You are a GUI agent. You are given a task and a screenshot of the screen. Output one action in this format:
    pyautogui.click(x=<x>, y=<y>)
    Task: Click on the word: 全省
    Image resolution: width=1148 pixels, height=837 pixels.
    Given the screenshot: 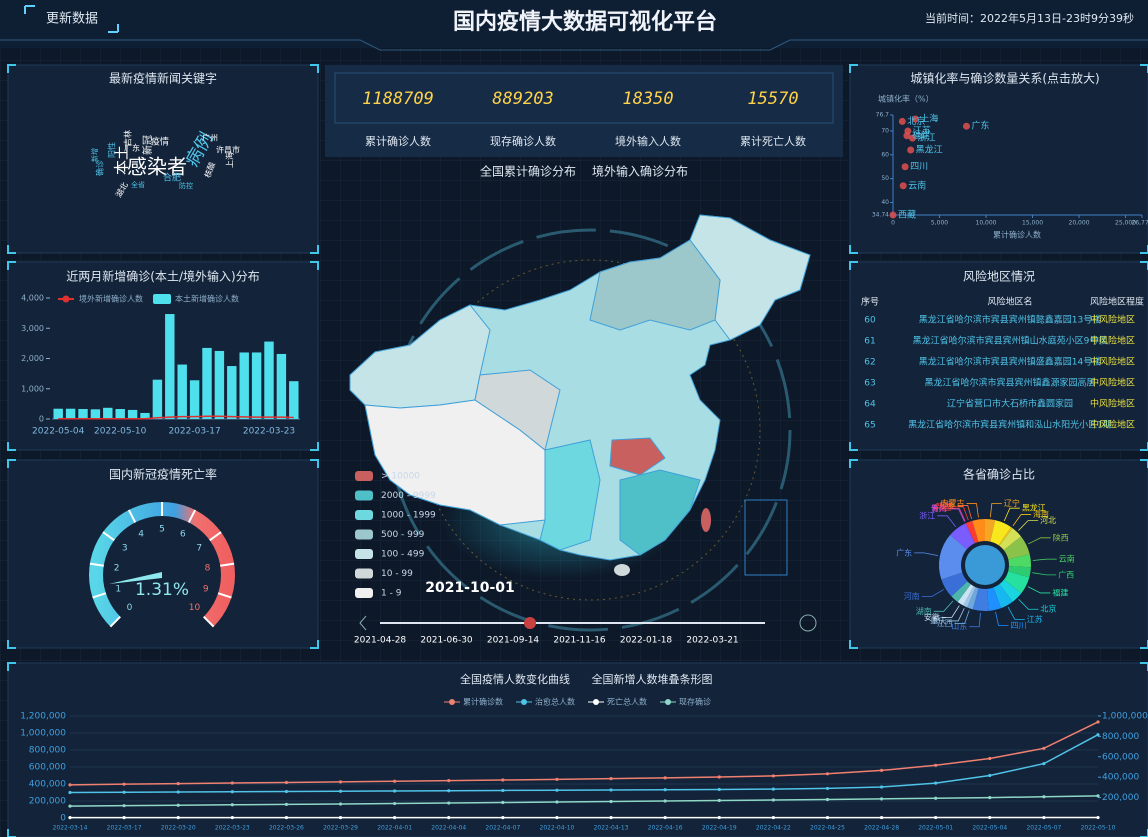 What is the action you would take?
    pyautogui.click(x=138, y=184)
    